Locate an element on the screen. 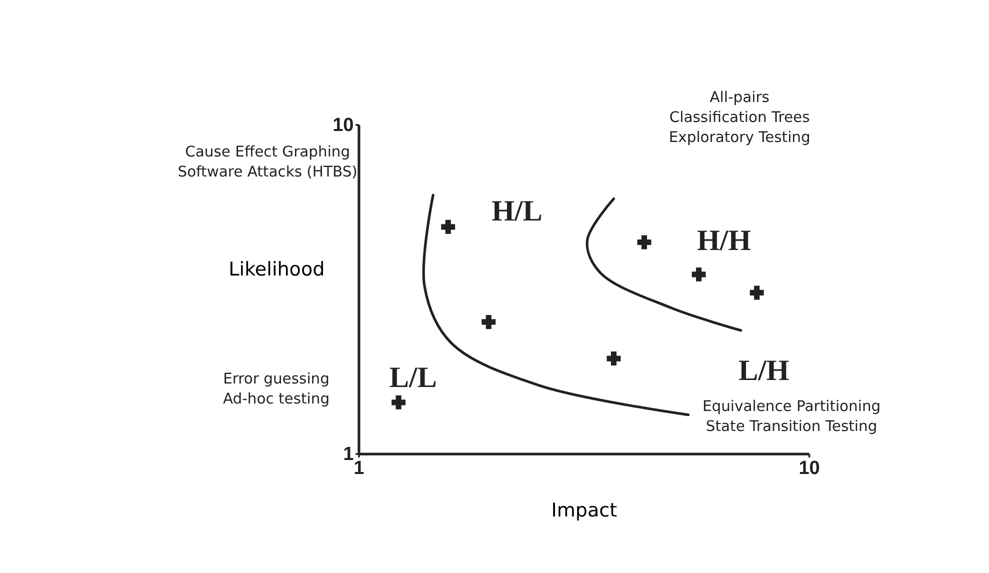 The image size is (989, 573). text: Error guessing Ad-hoc testing is located at coordinates (276, 389).